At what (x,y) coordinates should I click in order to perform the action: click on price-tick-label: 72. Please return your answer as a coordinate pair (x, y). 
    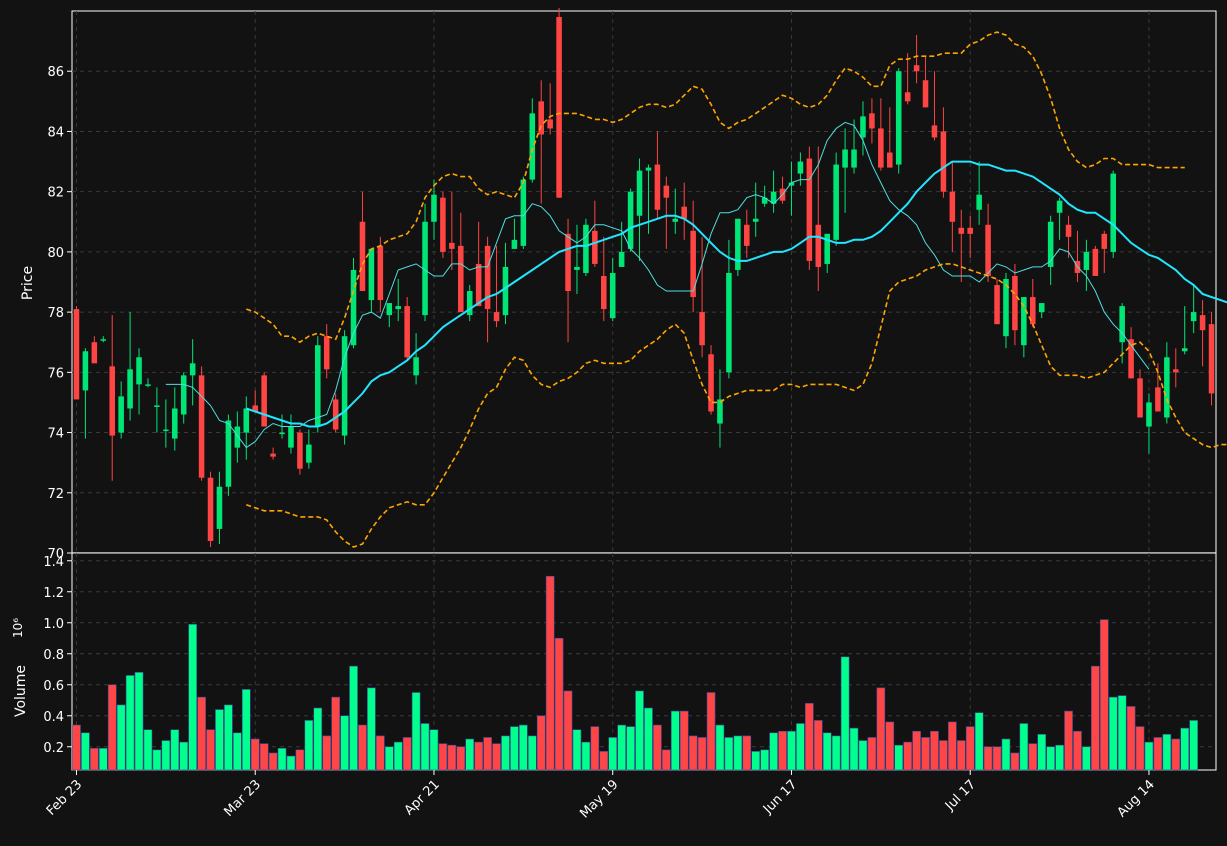
    Looking at the image, I should click on (55, 494).